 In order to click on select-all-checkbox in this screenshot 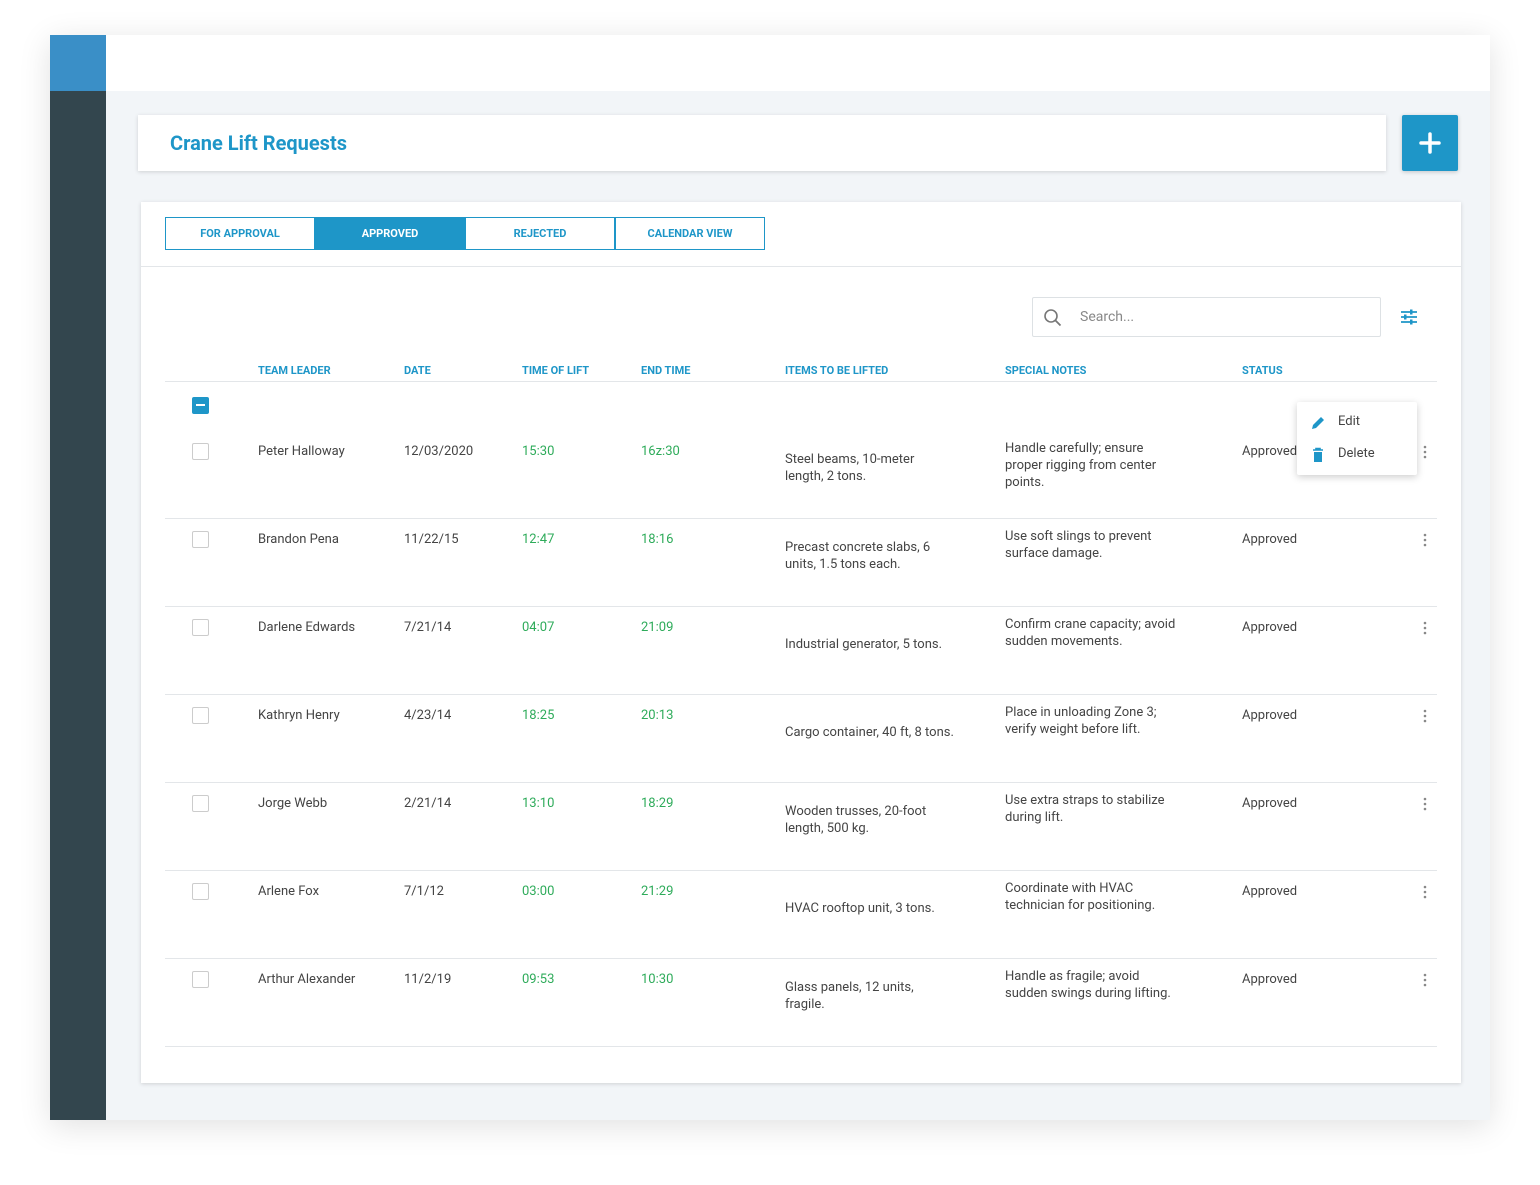, I will do `click(200, 405)`.